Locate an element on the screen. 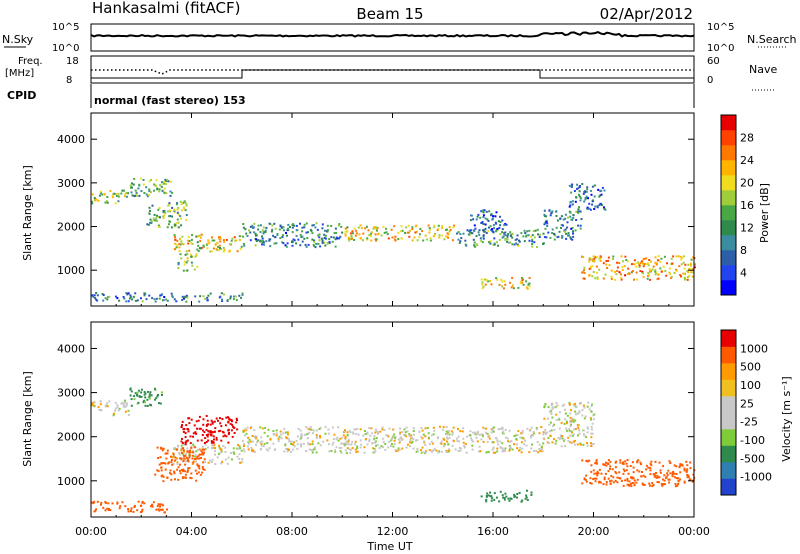  y-tick-label: 4000 is located at coordinates (71, 348).